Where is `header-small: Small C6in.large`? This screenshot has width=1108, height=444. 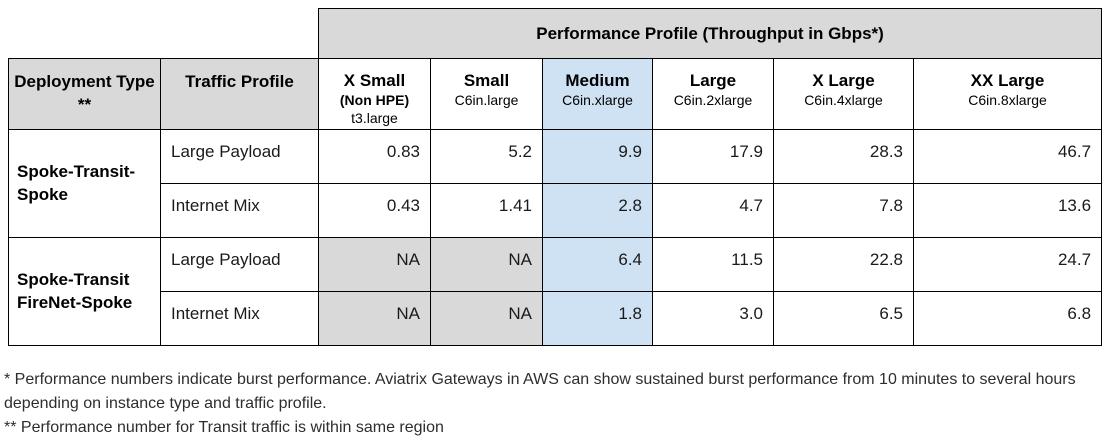 header-small: Small C6in.large is located at coordinates (486, 94).